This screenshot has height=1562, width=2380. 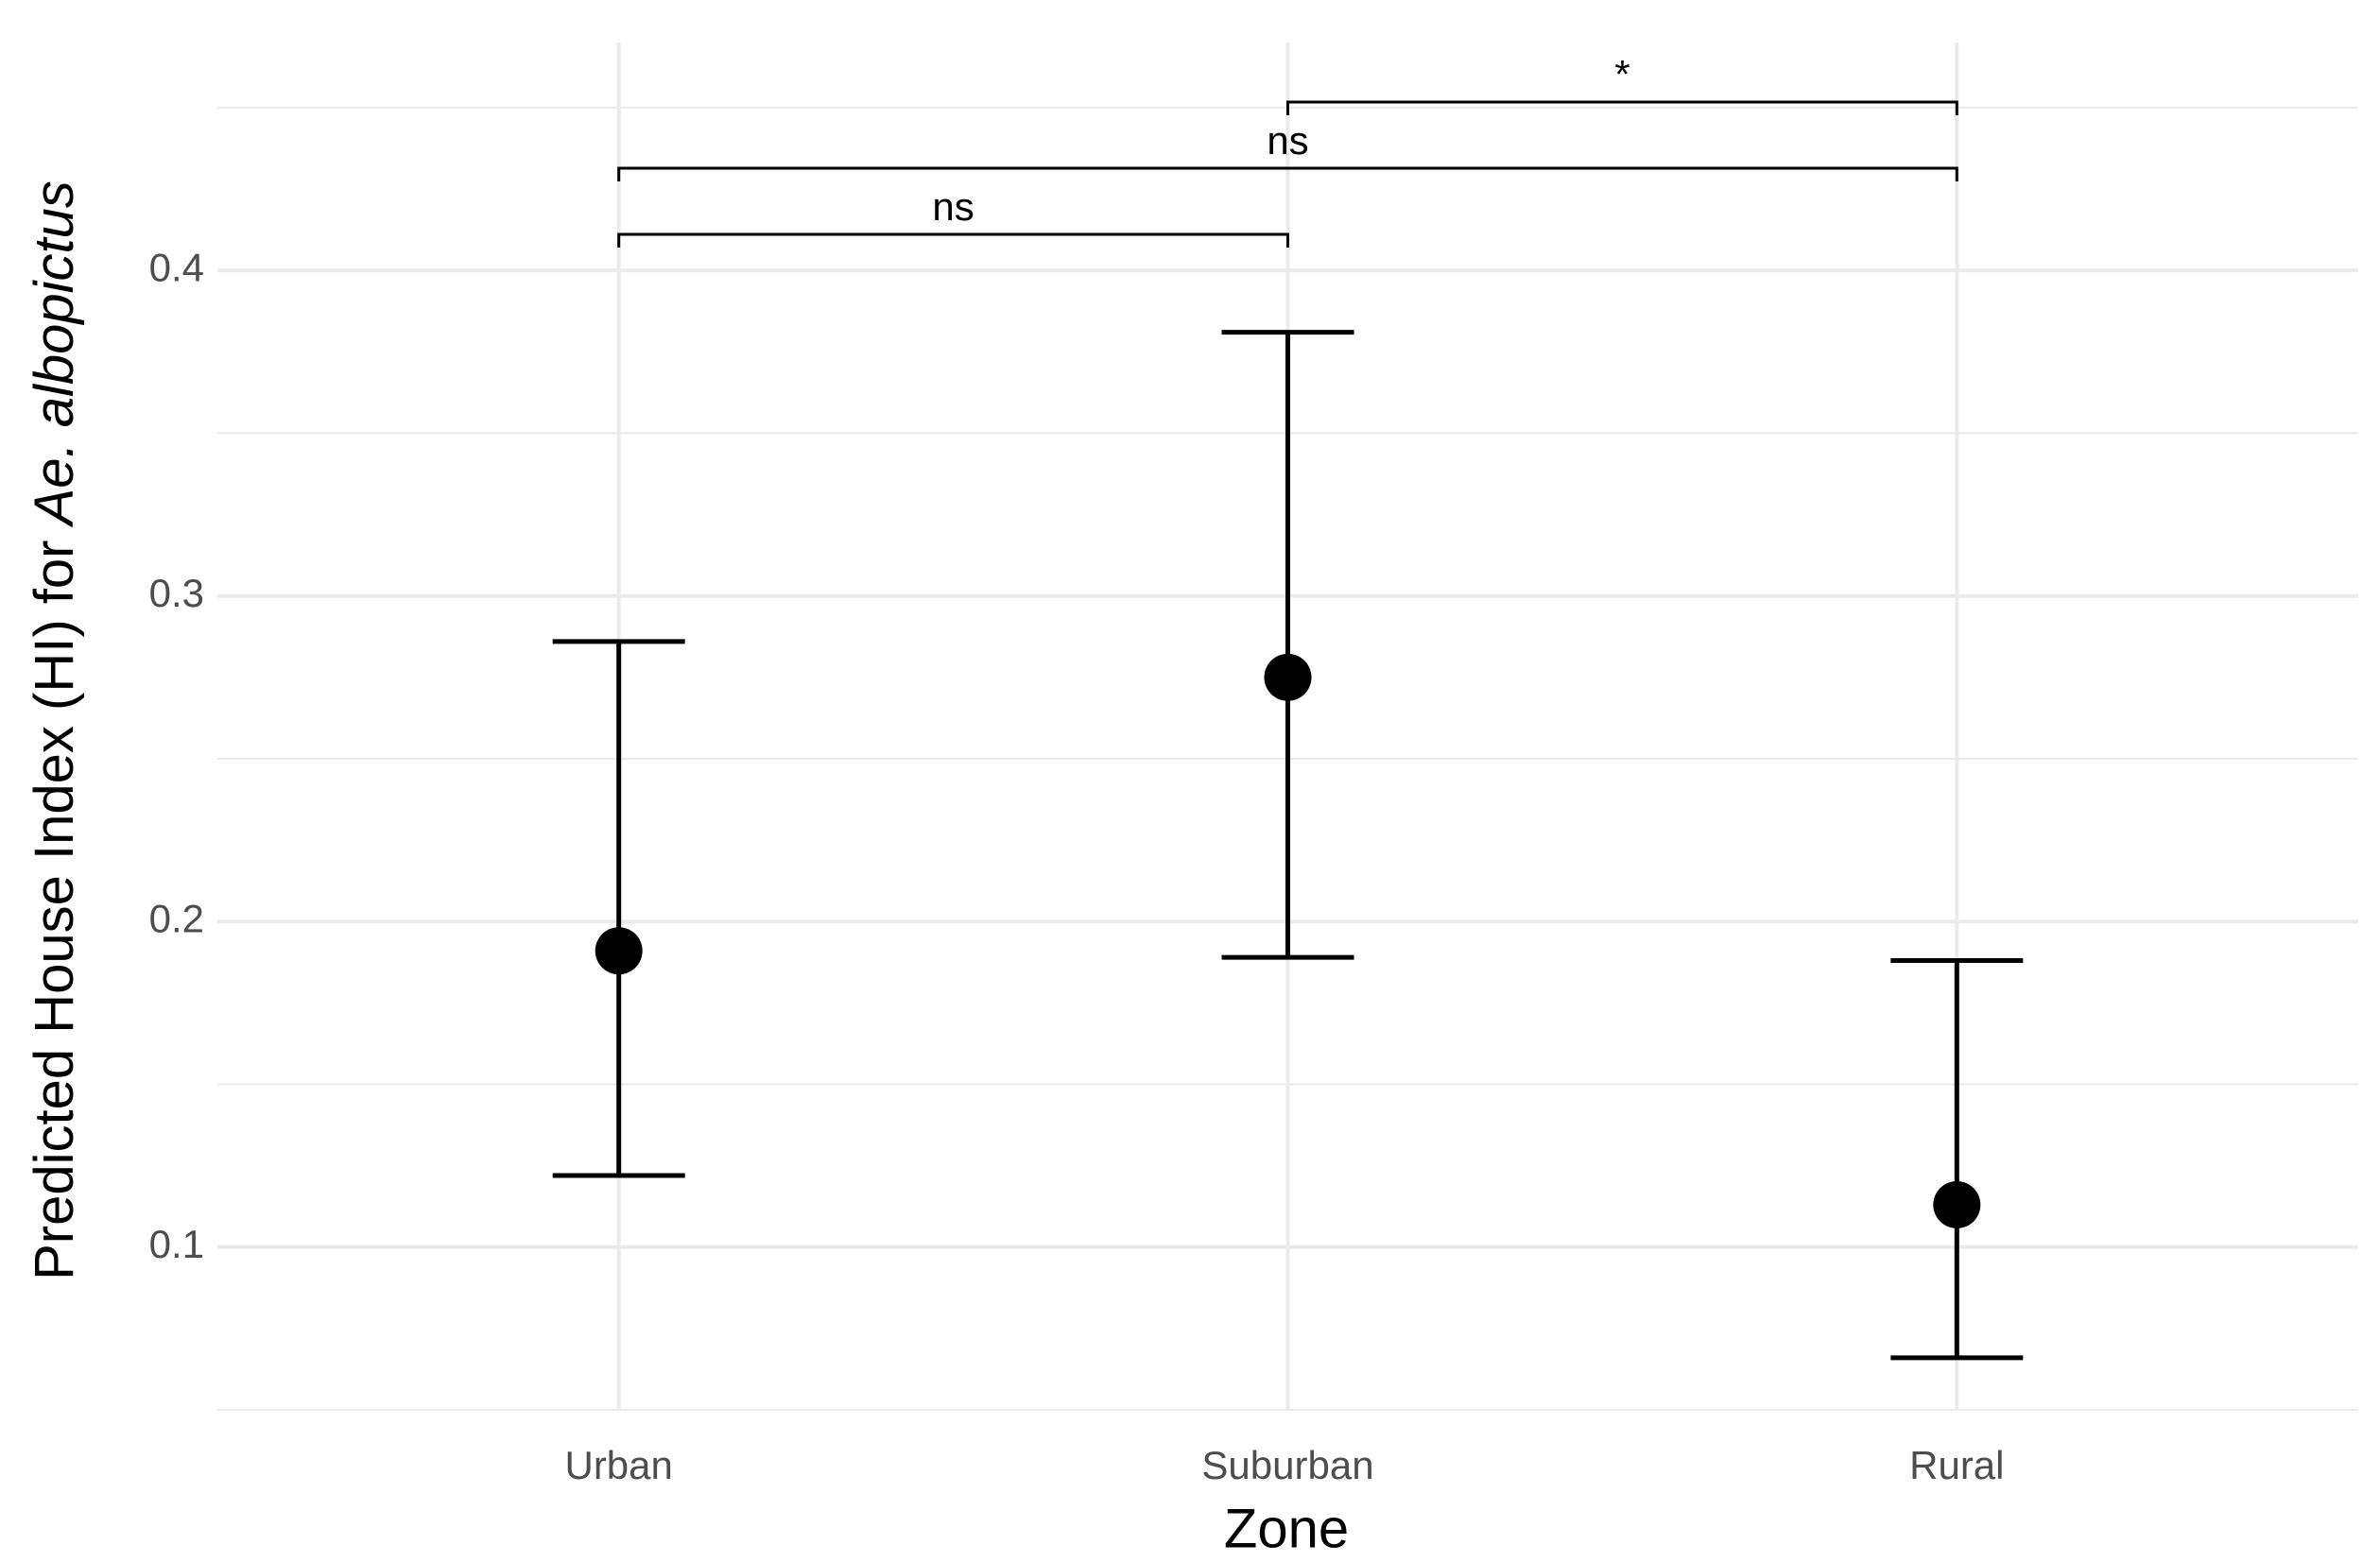 I want to click on y-tick-label: 0.4, so click(x=176, y=267).